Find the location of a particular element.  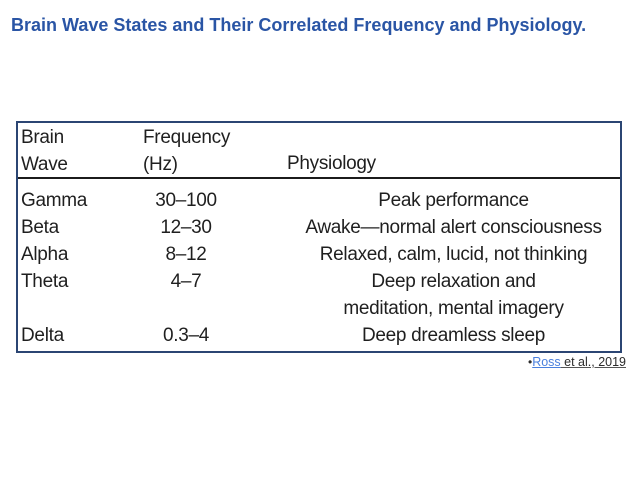

table-row-delta: Delta 0.3–4 Deep dreamless sleep is located at coordinates (319, 335).